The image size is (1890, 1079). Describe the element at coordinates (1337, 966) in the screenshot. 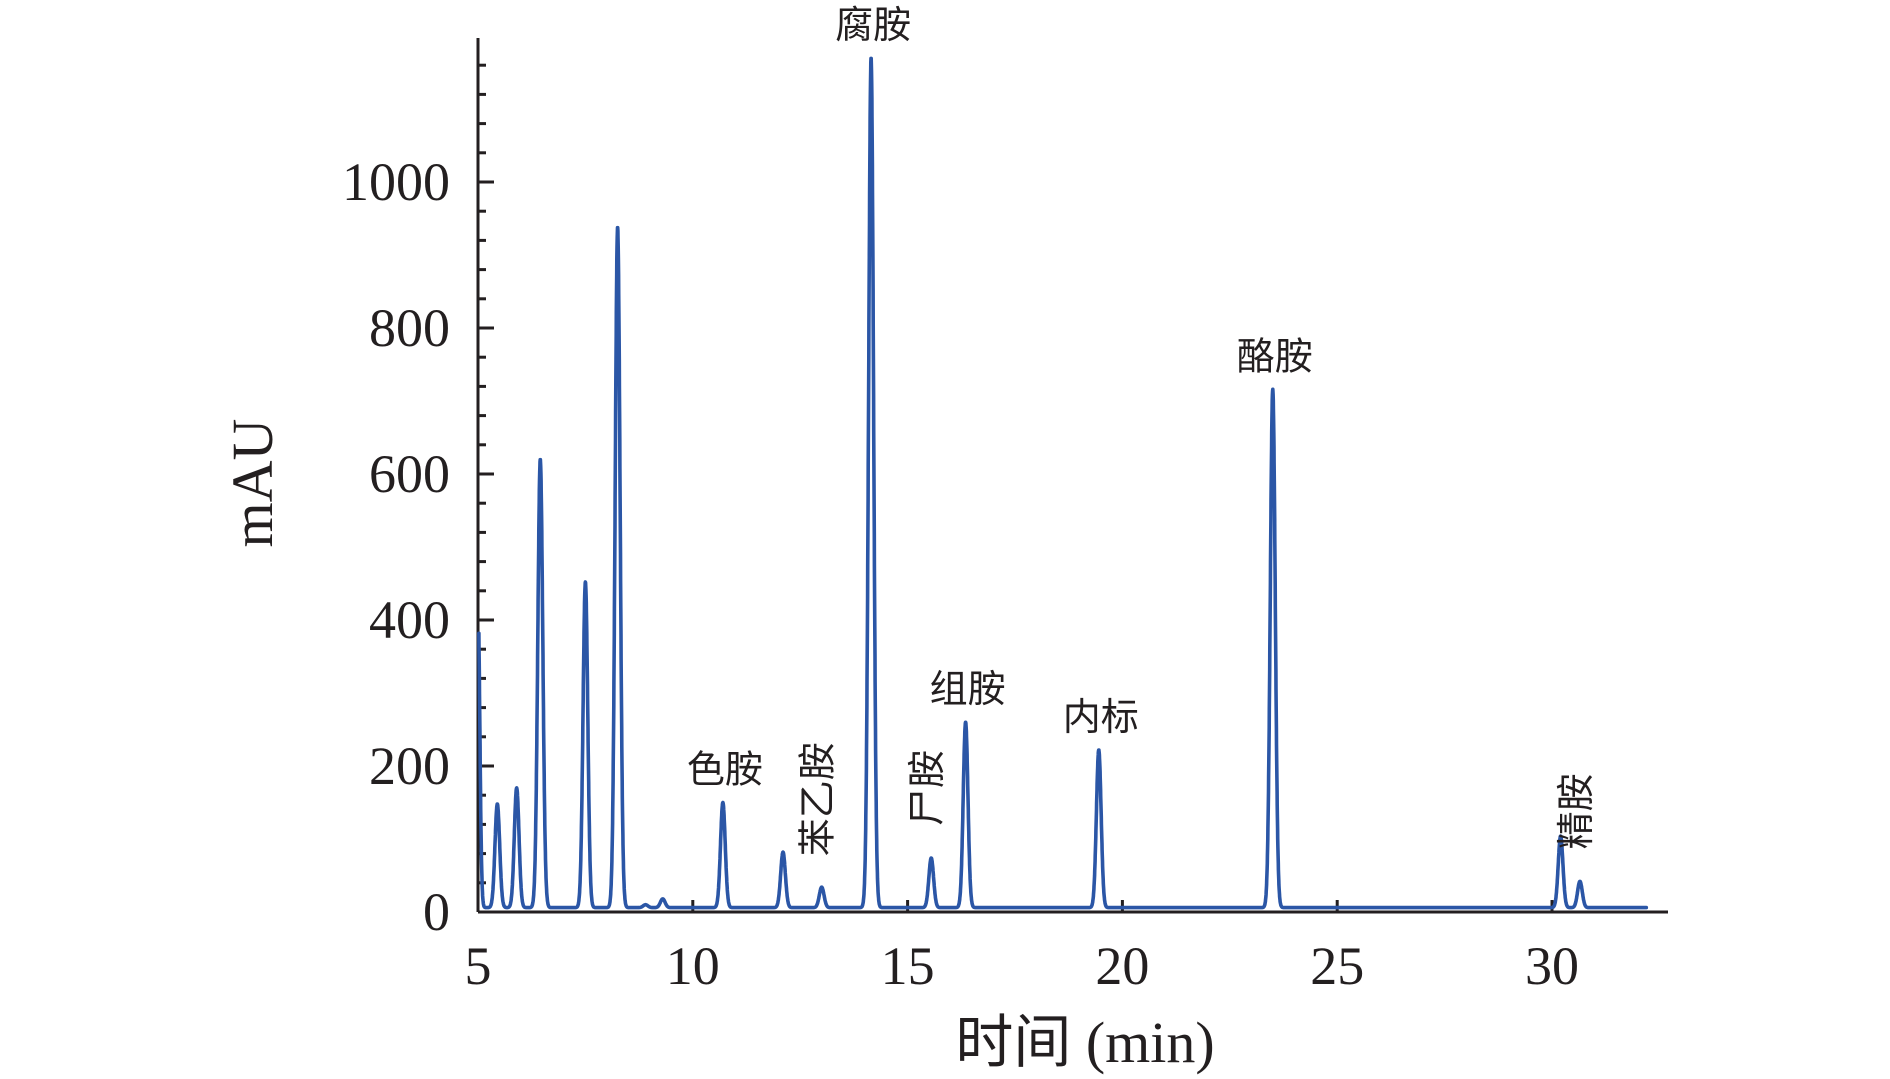

I see `x-tick-label: 25` at that location.